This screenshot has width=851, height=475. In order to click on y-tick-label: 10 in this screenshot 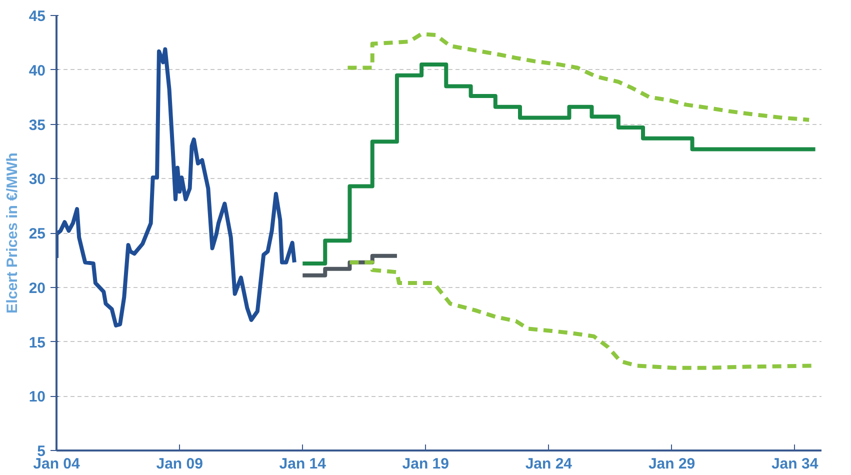, I will do `click(37, 397)`.